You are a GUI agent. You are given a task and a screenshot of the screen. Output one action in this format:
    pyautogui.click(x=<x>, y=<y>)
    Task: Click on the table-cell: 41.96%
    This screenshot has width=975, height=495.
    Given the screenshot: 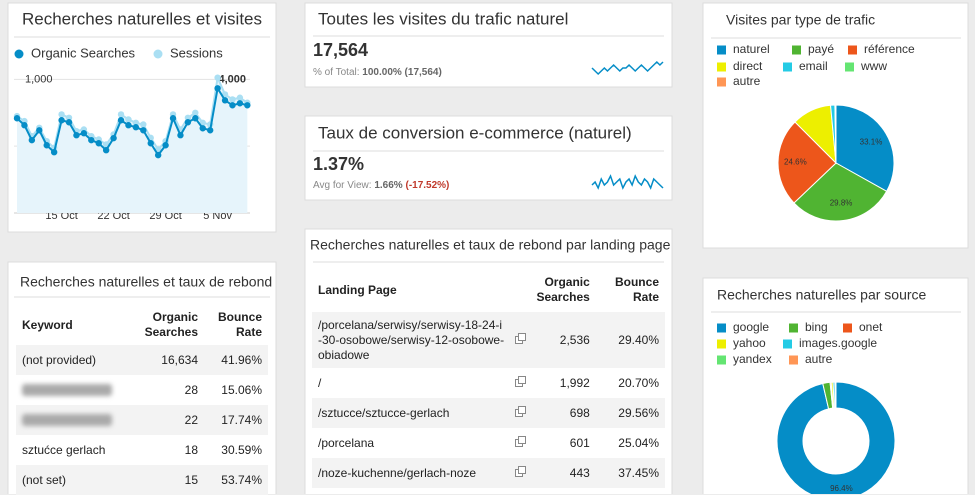 What is the action you would take?
    pyautogui.click(x=236, y=360)
    